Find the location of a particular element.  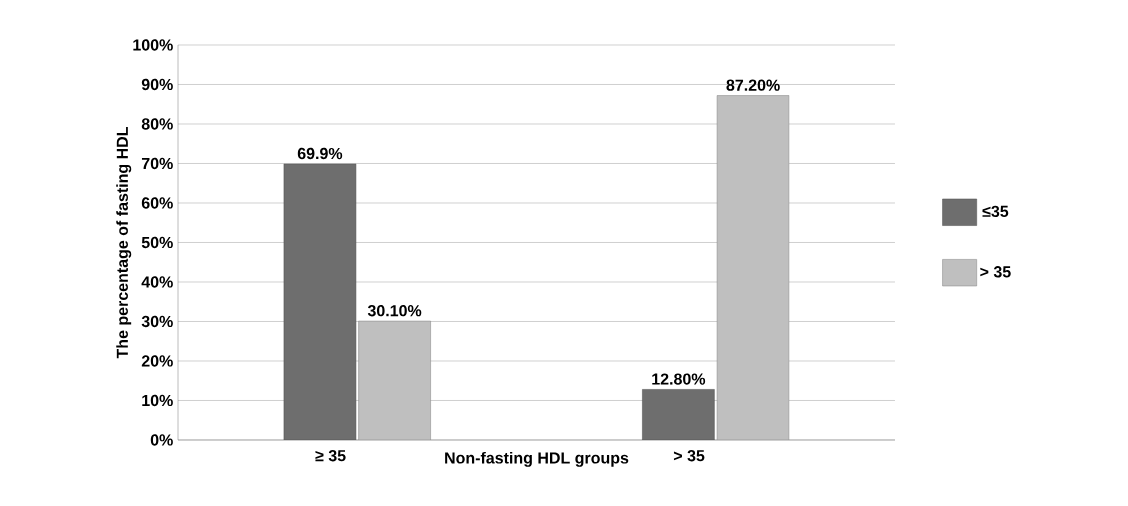

y-tick-label: 10% is located at coordinates (157, 400).